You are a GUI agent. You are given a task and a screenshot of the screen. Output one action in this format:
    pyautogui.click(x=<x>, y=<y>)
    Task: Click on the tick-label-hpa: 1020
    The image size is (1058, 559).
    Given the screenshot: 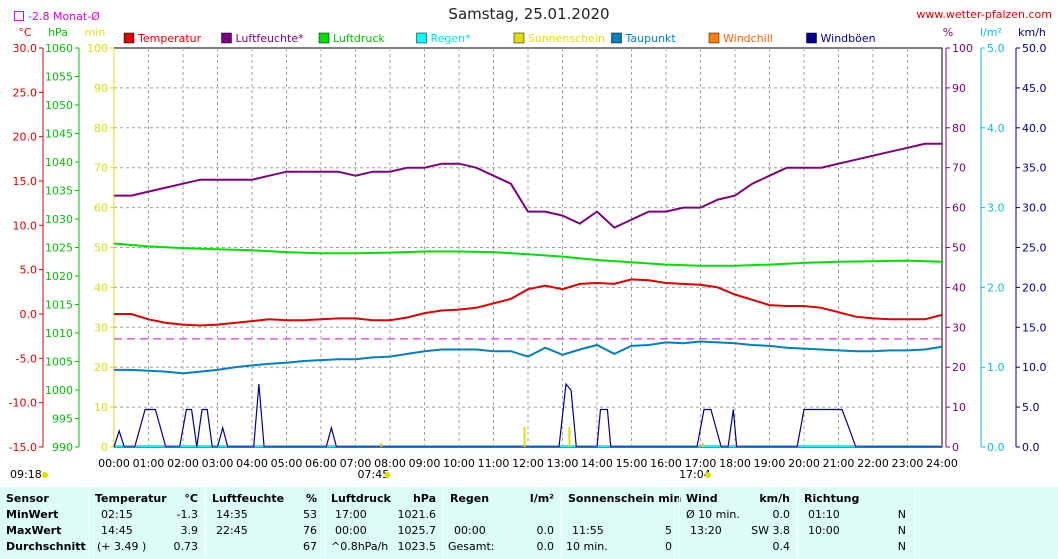 What is the action you would take?
    pyautogui.click(x=59, y=276)
    